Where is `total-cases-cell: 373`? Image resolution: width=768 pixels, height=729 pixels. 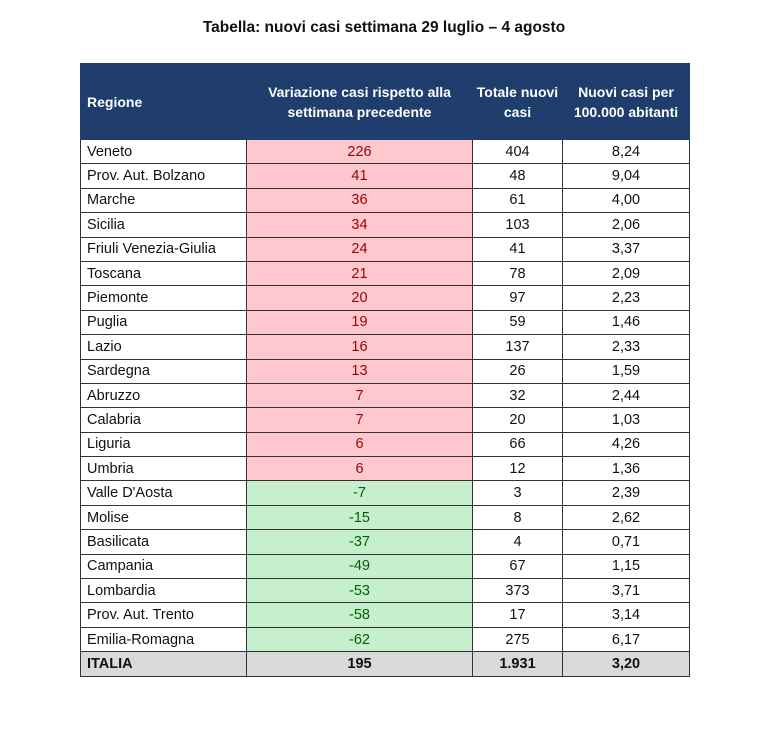 total-cases-cell: 373 is located at coordinates (517, 591).